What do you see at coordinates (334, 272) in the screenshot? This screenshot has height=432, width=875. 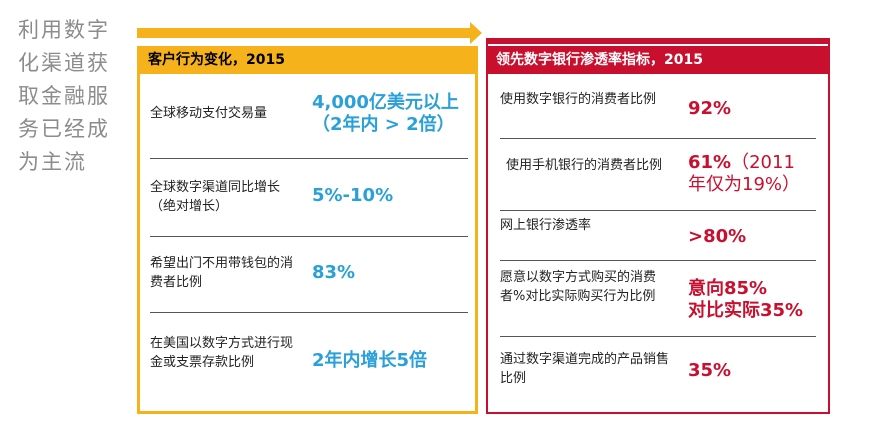 I see `row-value: 83%` at bounding box center [334, 272].